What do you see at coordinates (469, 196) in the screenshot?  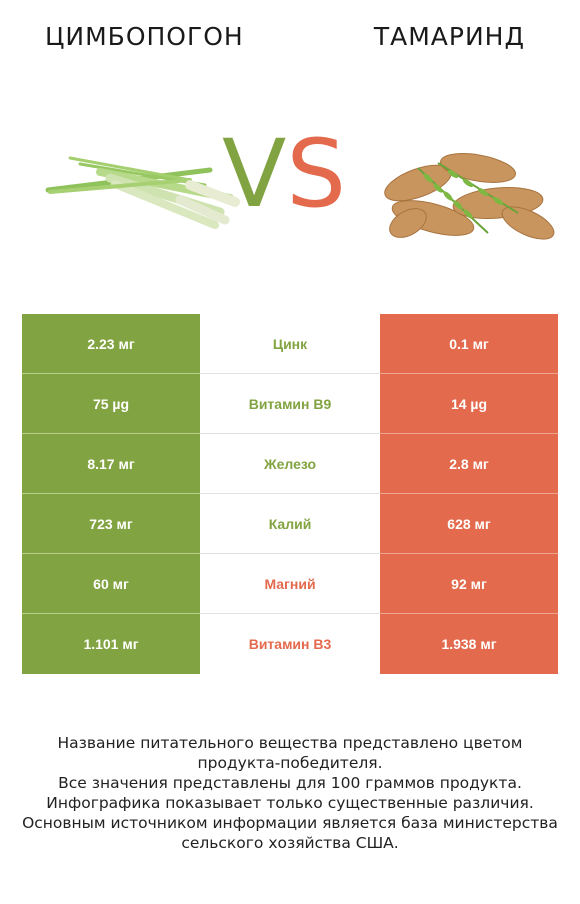 I see `tamarind-image` at bounding box center [469, 196].